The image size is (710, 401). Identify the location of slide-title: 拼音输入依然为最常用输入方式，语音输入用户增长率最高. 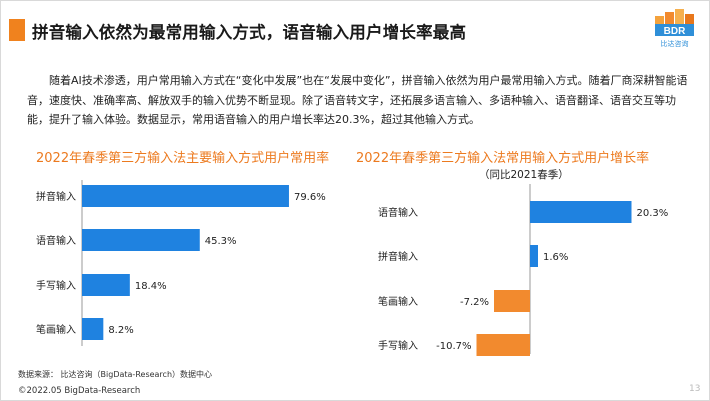
(249, 32).